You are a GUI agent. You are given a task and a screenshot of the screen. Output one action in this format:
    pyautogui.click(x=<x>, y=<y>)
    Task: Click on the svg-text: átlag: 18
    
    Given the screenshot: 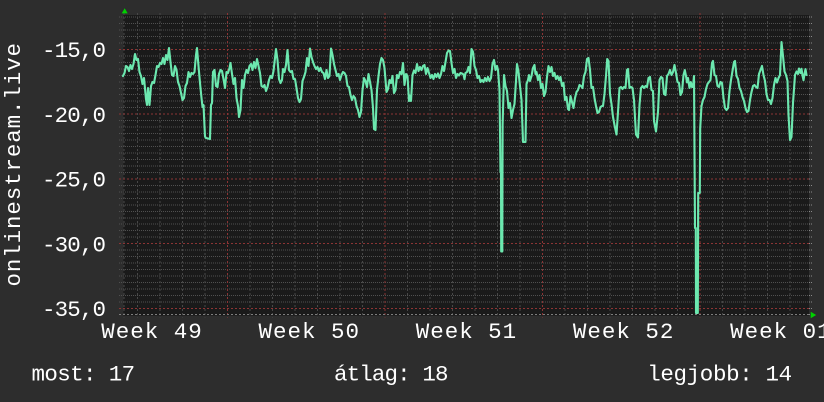 What is the action you would take?
    pyautogui.click(x=391, y=375)
    